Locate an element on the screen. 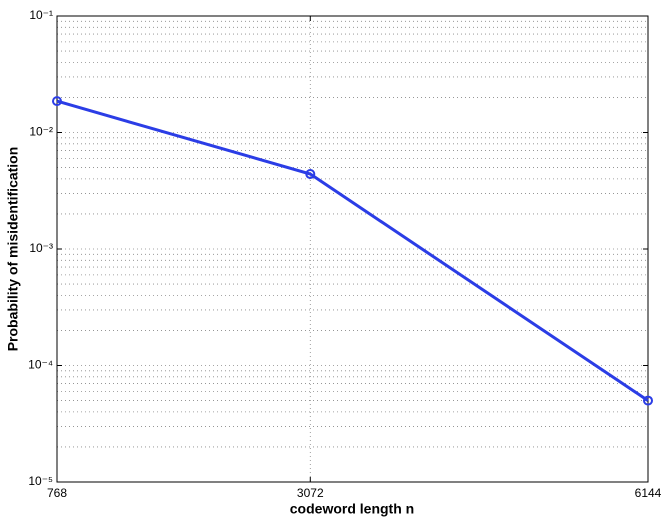 Image resolution: width=664 pixels, height=521 pixels. y-tick-label: 10⁻⁴ is located at coordinates (40, 365).